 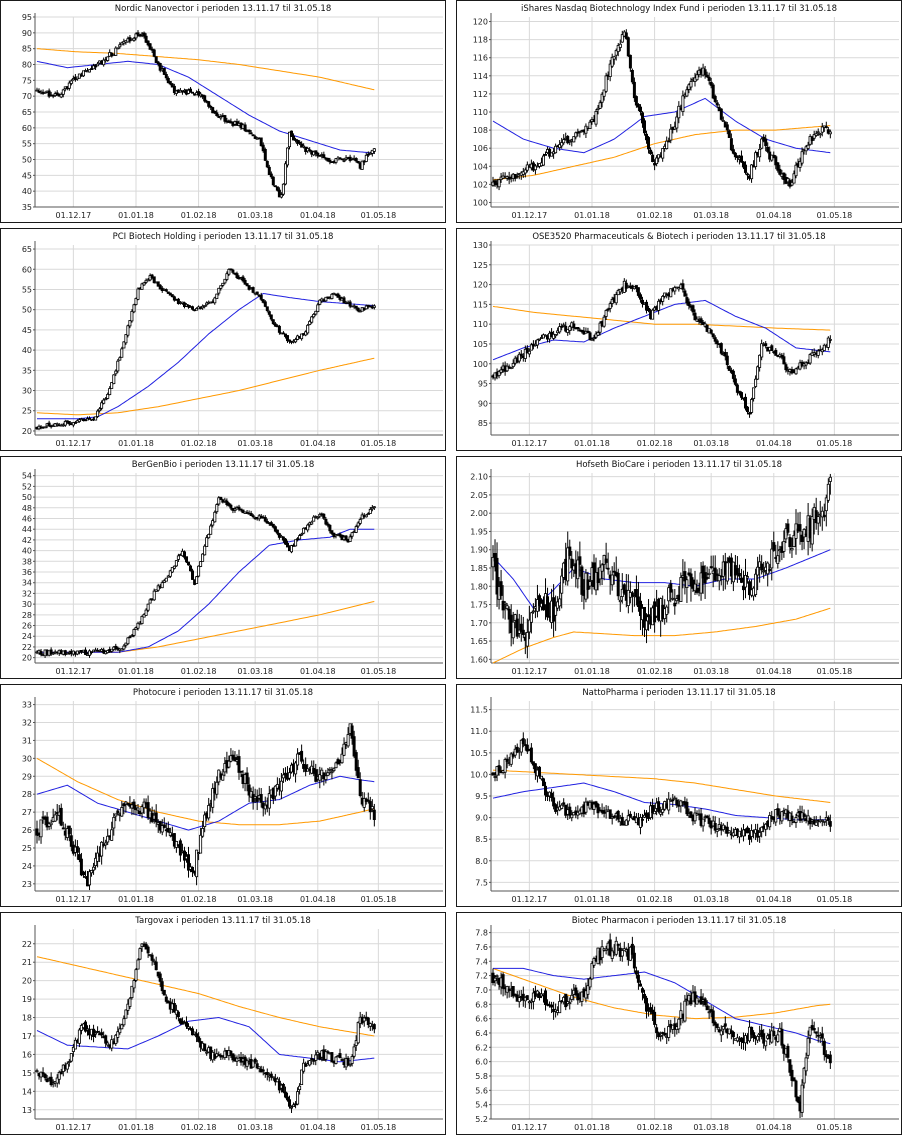 What do you see at coordinates (479, 550) in the screenshot?
I see `y-tick-label: 1.90` at bounding box center [479, 550].